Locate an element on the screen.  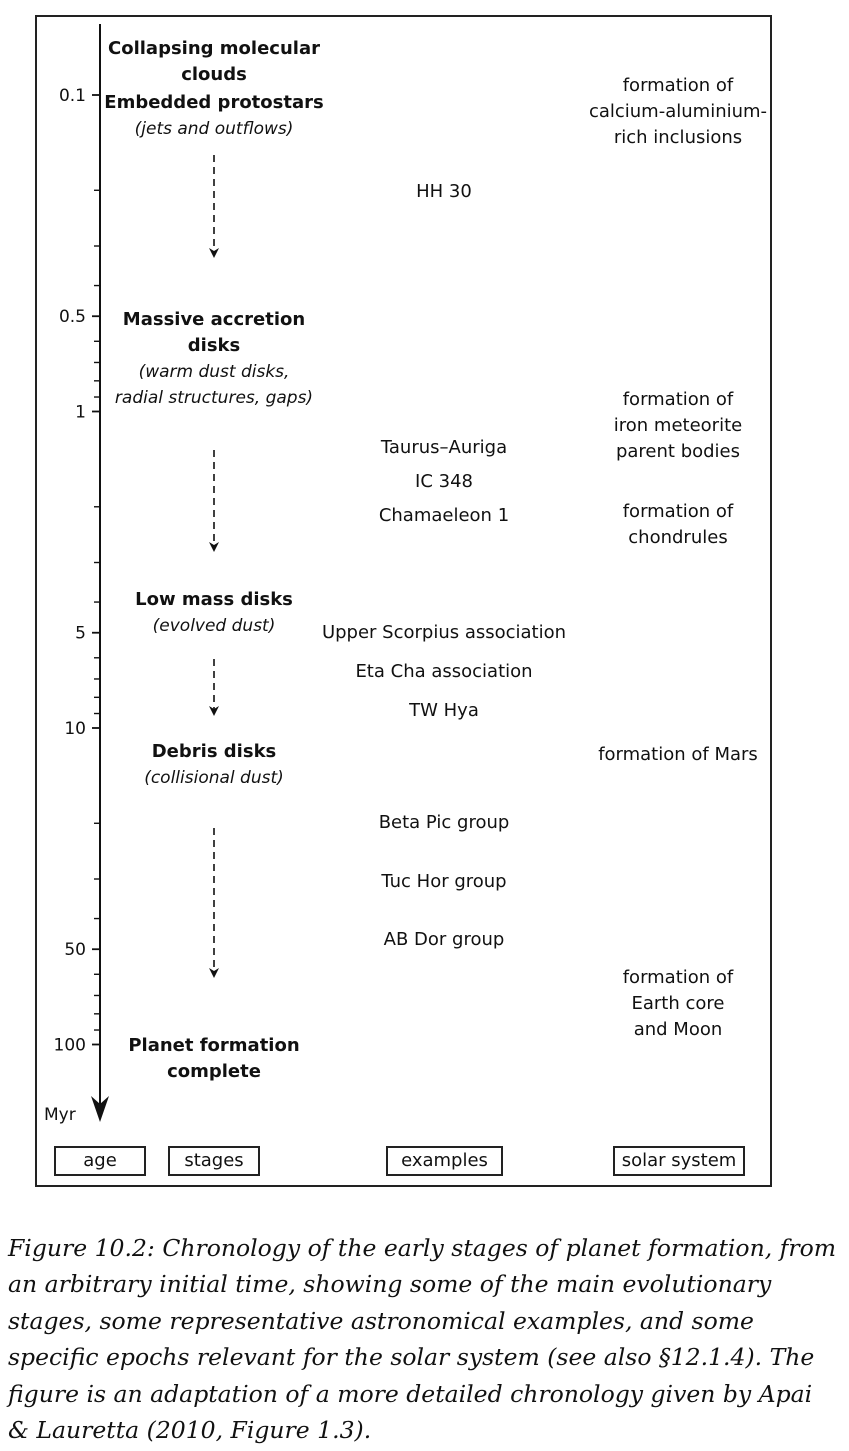
example-label: AB Dor group is located at coordinates (444, 939).